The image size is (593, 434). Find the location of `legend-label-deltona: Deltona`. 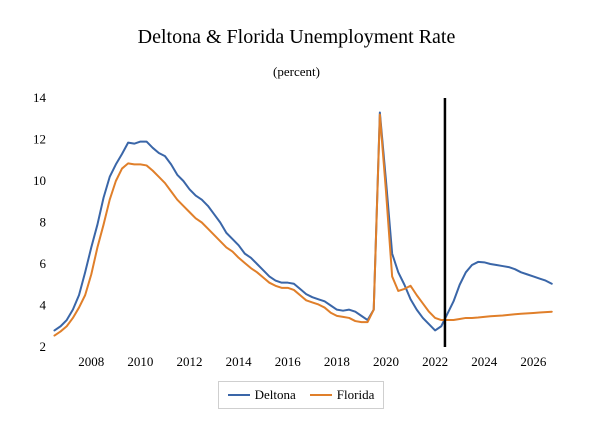

legend-label-deltona: Deltona is located at coordinates (275, 394).